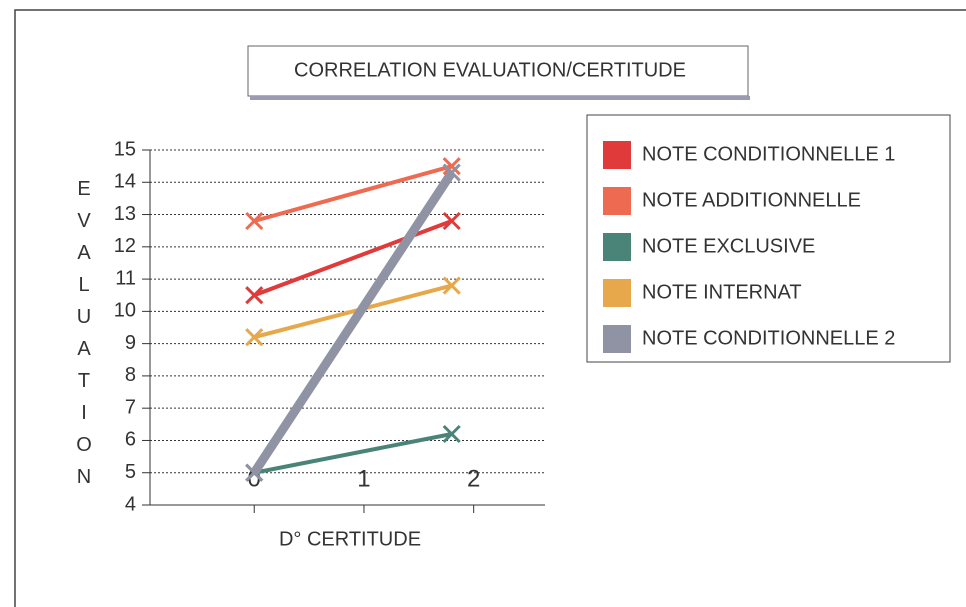  Describe the element at coordinates (490, 70) in the screenshot. I see `chart-title: CORRELATION EVALUATION/CERTITUDE` at that location.